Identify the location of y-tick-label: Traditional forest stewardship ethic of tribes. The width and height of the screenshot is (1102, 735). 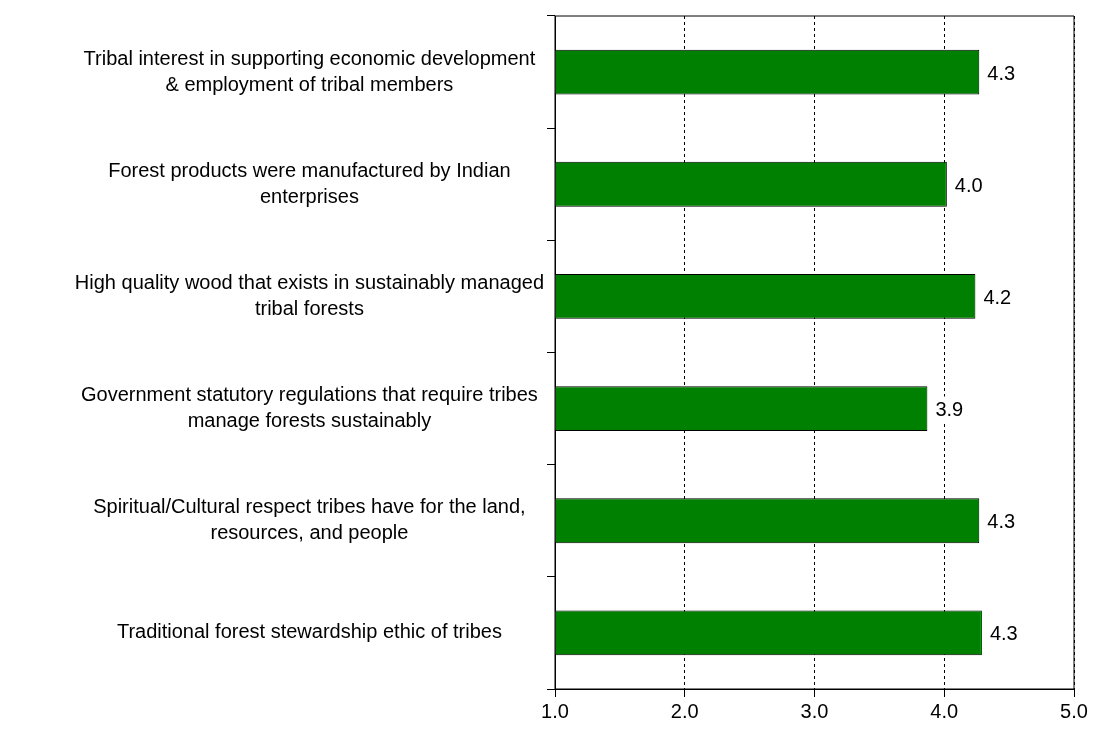
(309, 631).